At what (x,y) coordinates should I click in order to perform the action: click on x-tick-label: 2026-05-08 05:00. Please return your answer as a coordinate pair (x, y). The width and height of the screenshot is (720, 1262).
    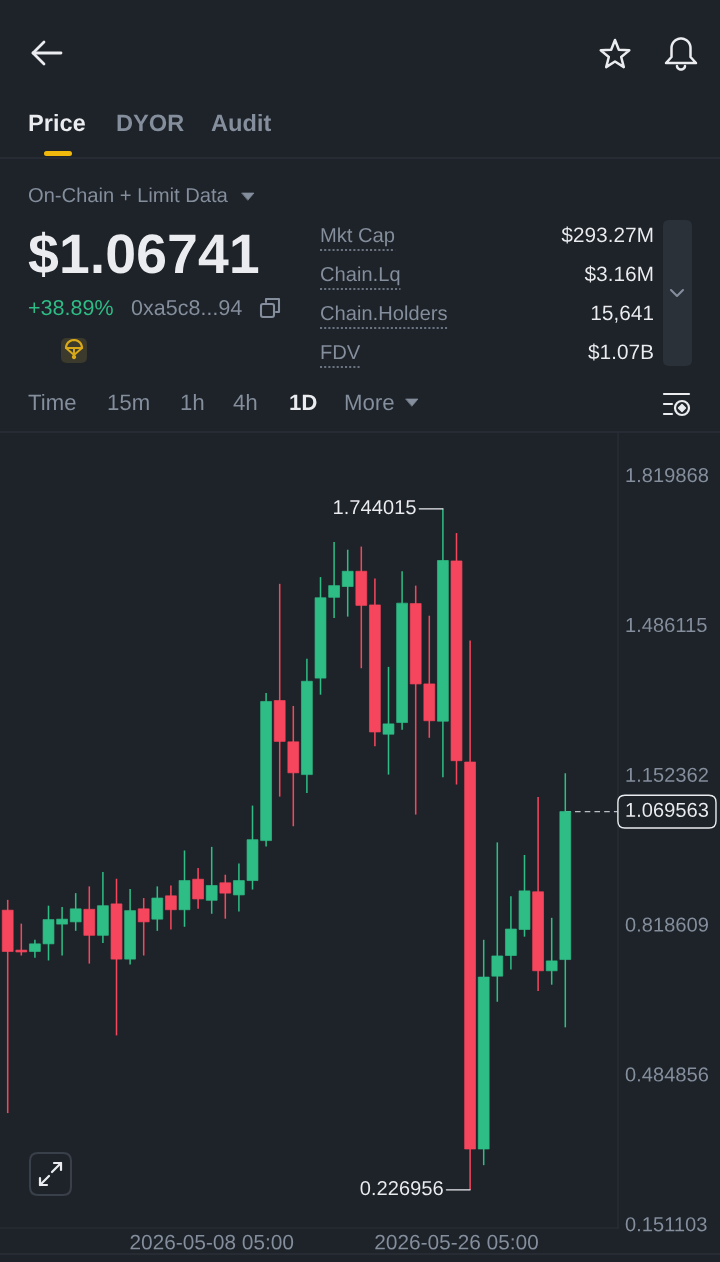
    Looking at the image, I should click on (212, 1242).